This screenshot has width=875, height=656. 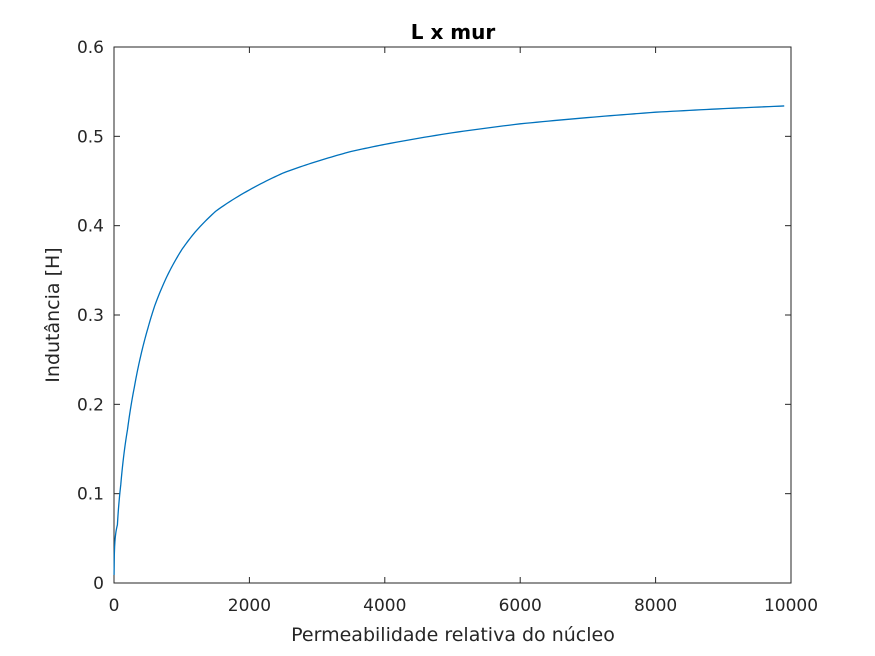 What do you see at coordinates (791, 606) in the screenshot?
I see `x-tick-label: 10000` at bounding box center [791, 606].